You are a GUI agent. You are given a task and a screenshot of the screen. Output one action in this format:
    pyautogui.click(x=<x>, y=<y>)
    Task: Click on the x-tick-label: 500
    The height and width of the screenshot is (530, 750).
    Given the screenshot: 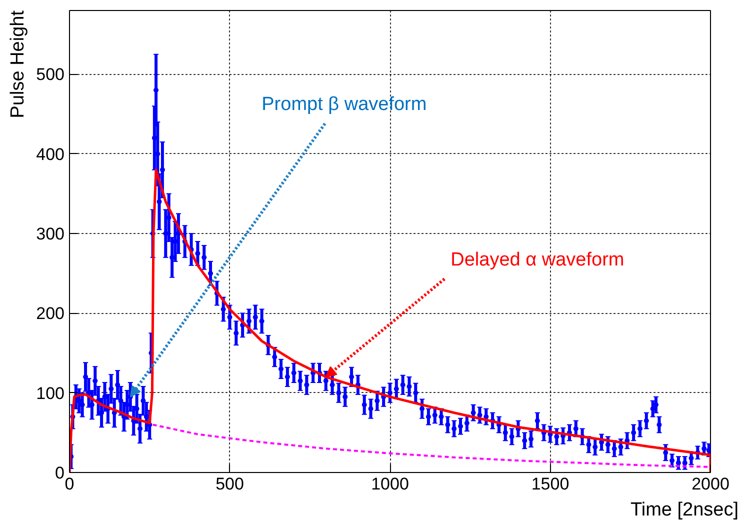 What is the action you would take?
    pyautogui.click(x=230, y=484)
    